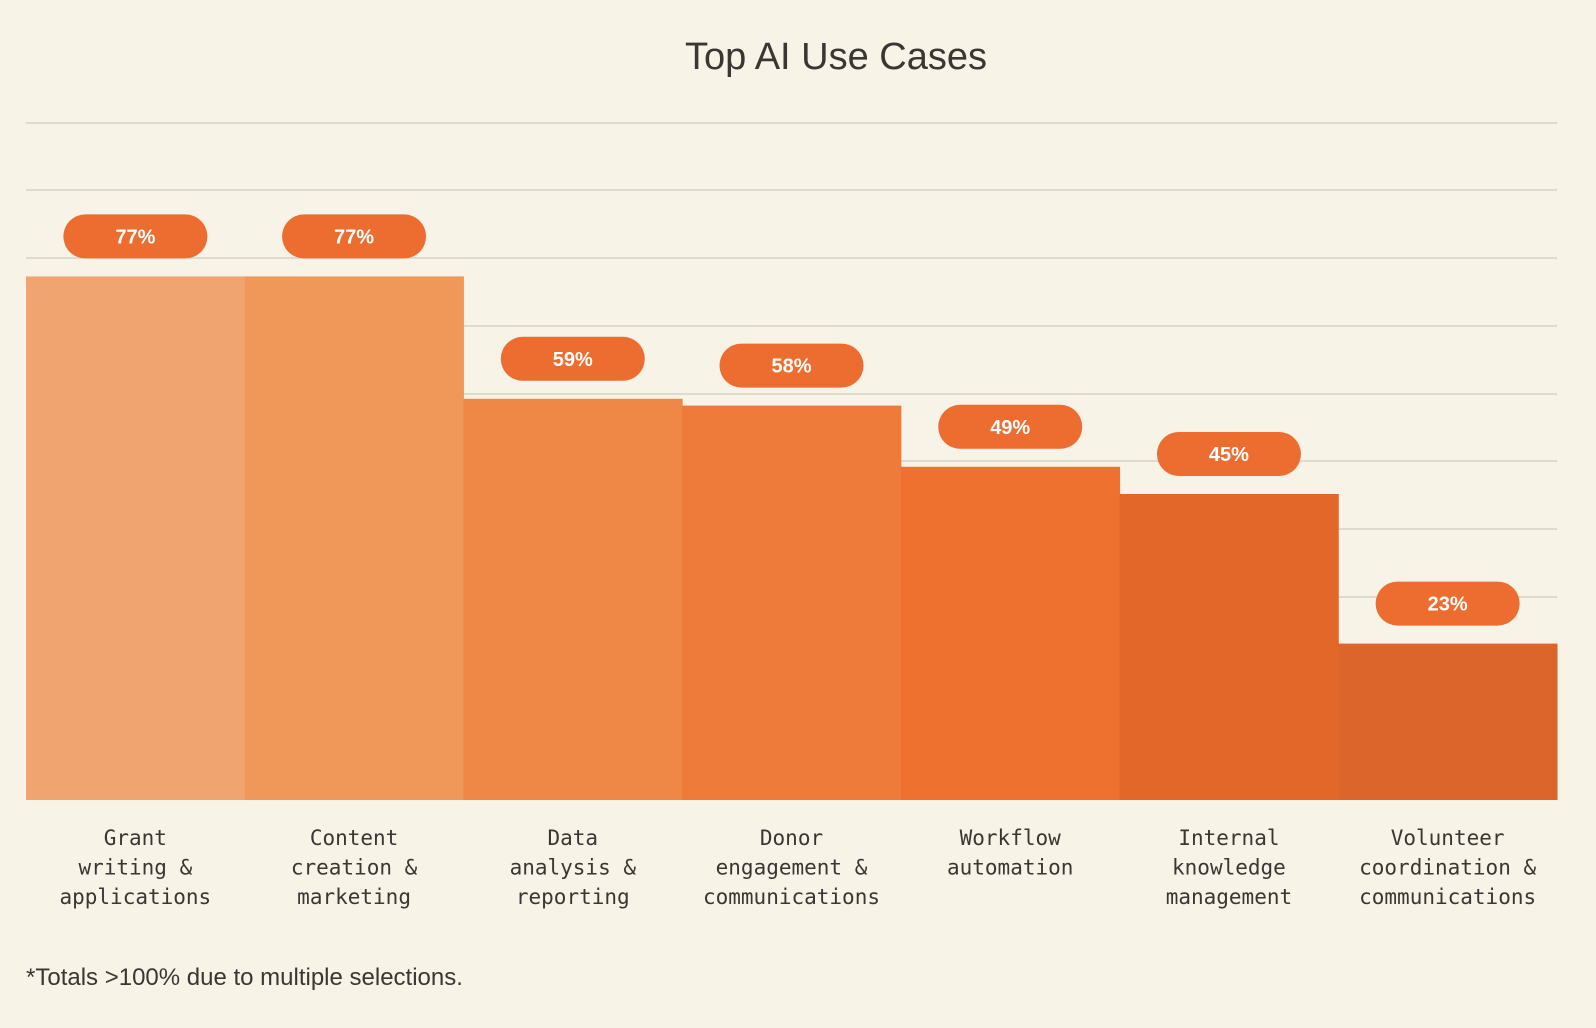  I want to click on data-label: 23%, so click(1448, 605).